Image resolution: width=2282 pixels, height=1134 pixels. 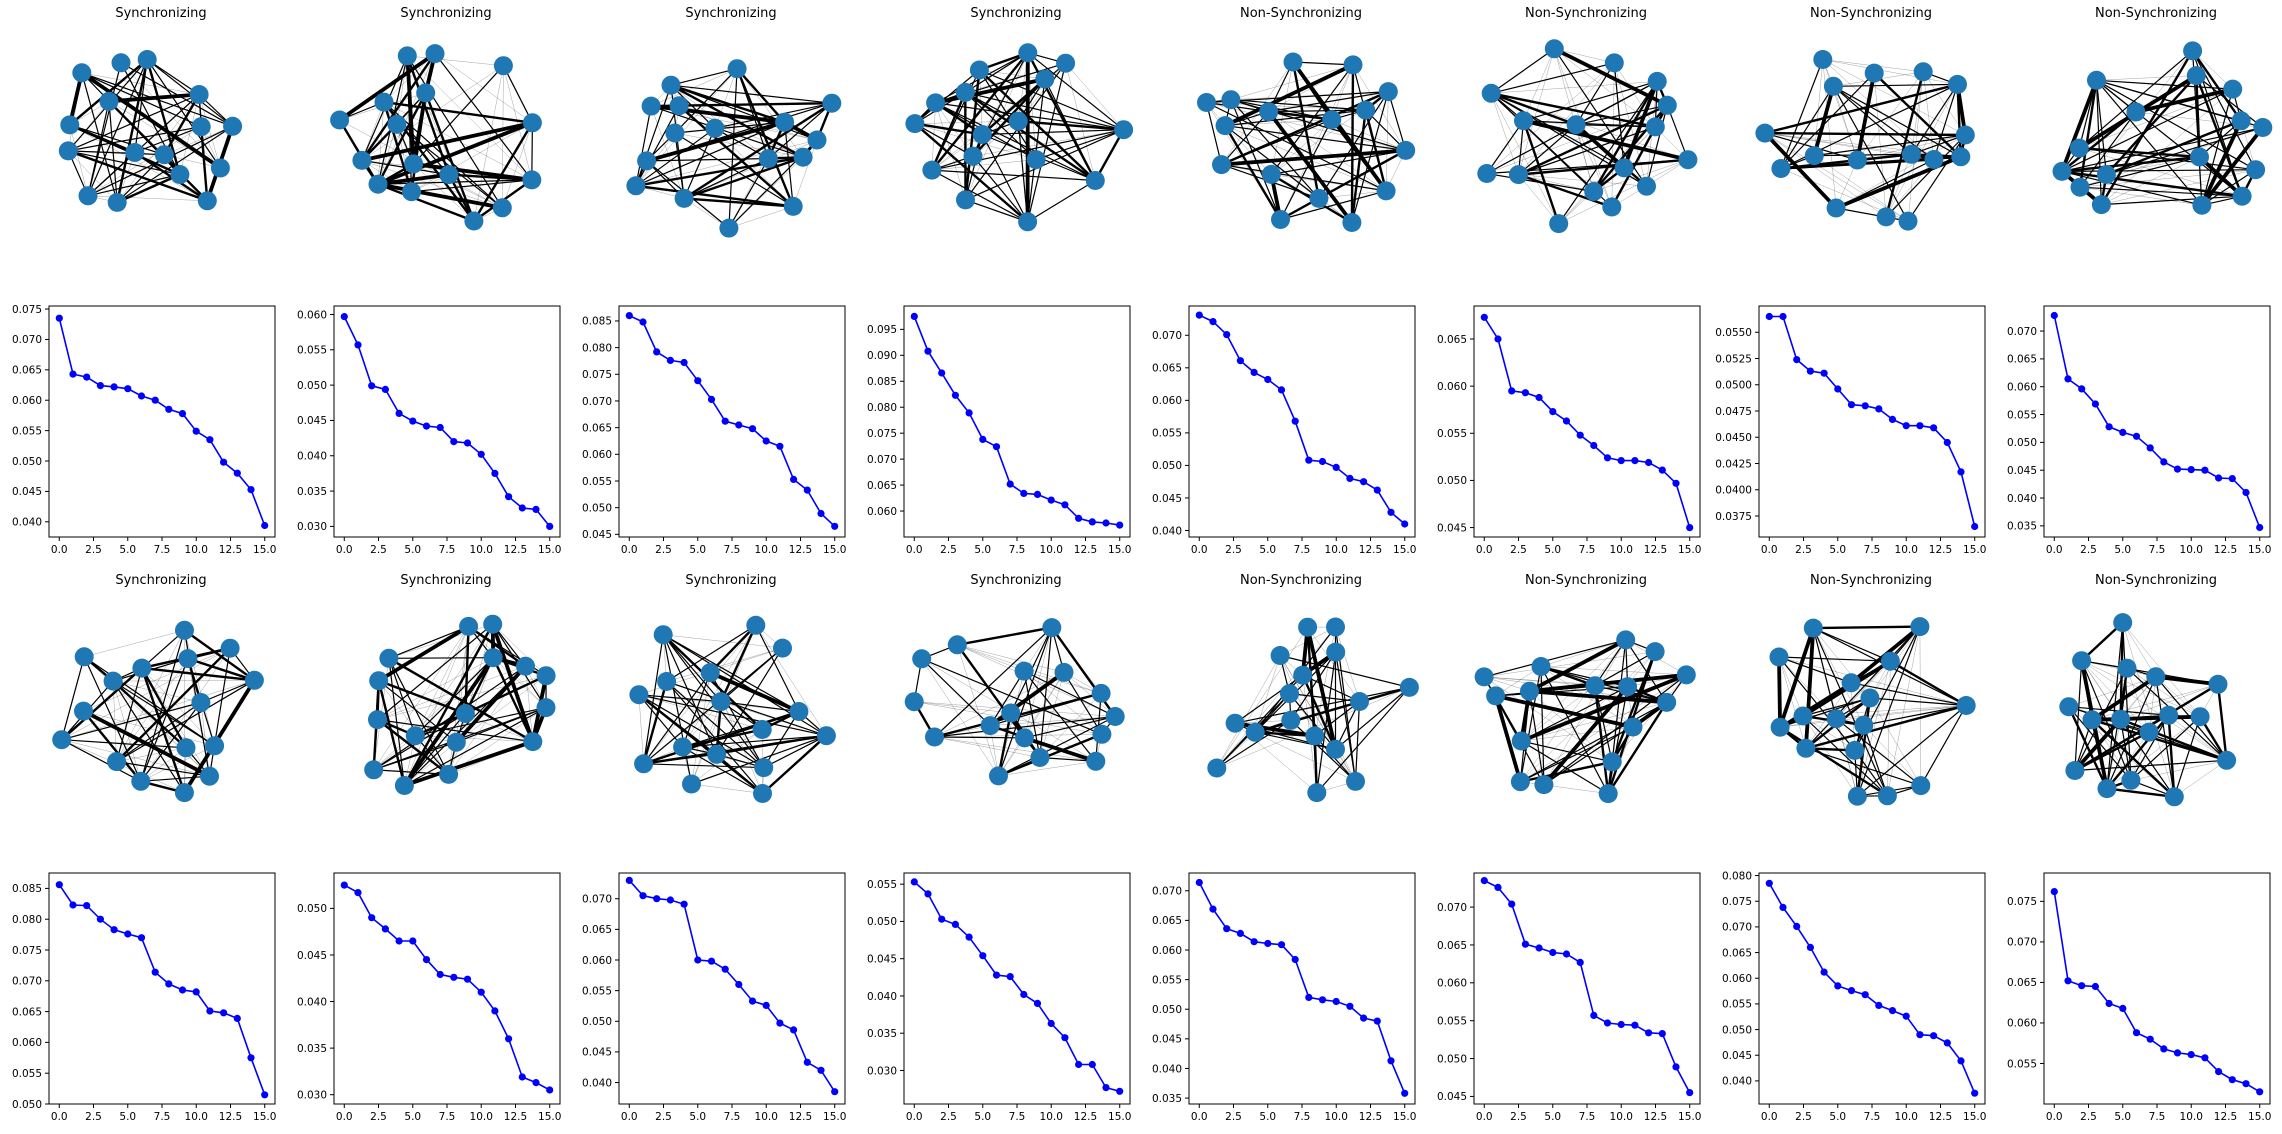 I want to click on x-tick-label: 12.5, so click(x=1085, y=550).